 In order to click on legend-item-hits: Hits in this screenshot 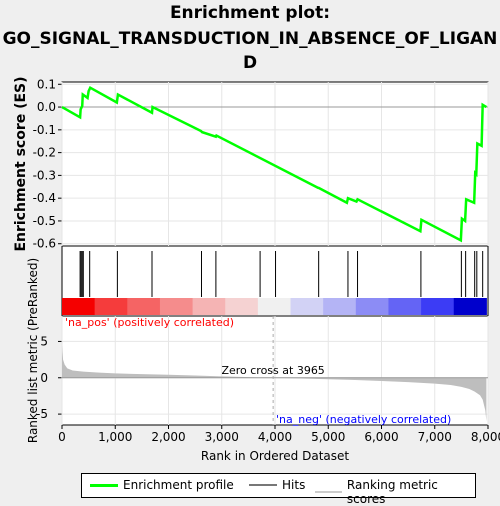, I will do `click(277, 485)`.